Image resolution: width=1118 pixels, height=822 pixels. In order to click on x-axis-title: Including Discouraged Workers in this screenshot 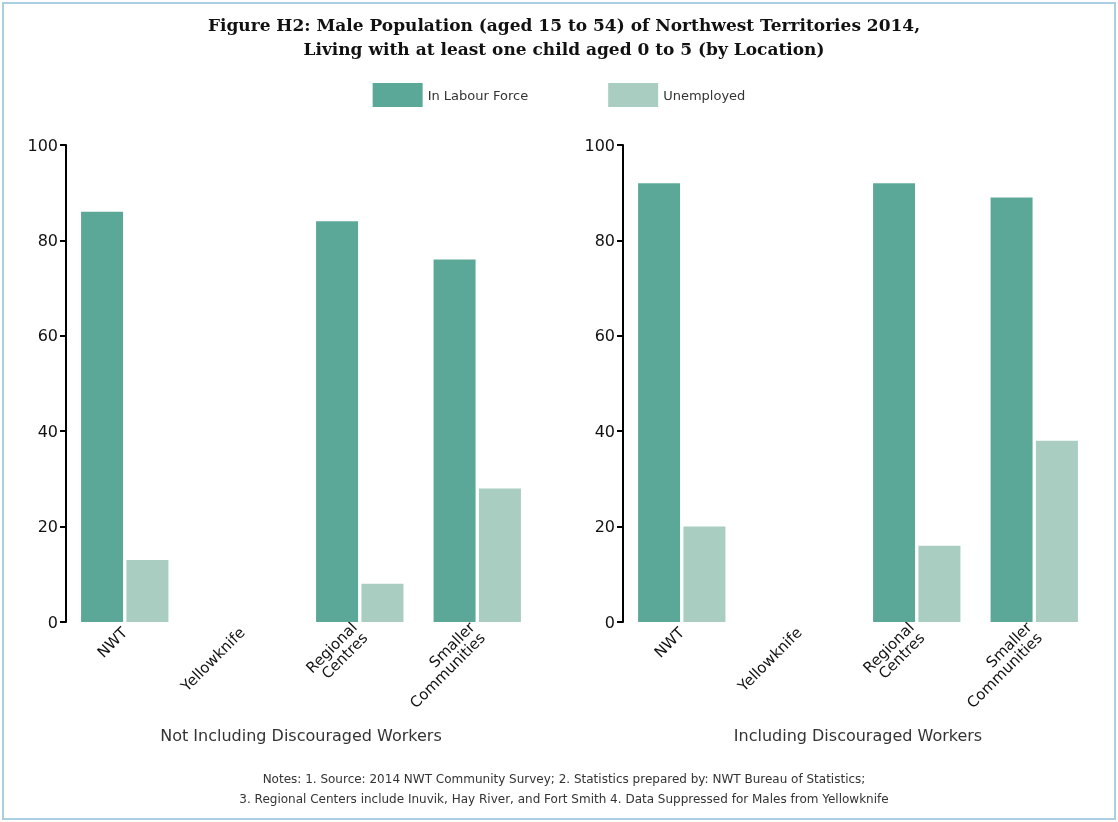, I will do `click(858, 735)`.